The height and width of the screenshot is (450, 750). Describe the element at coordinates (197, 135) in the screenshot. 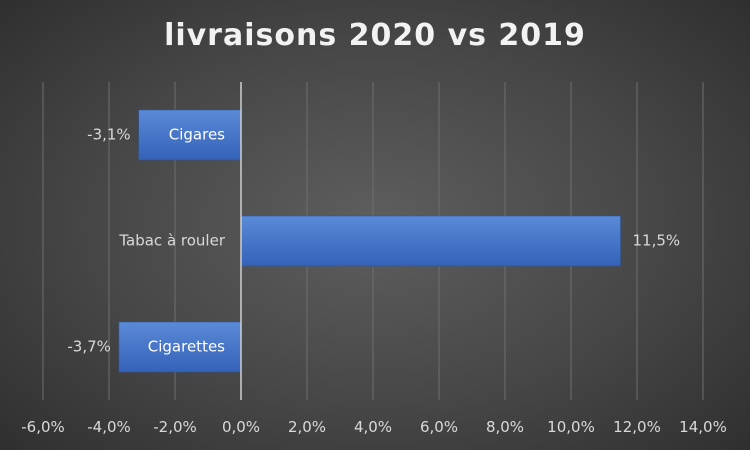

I see `category-label: Cigares` at that location.